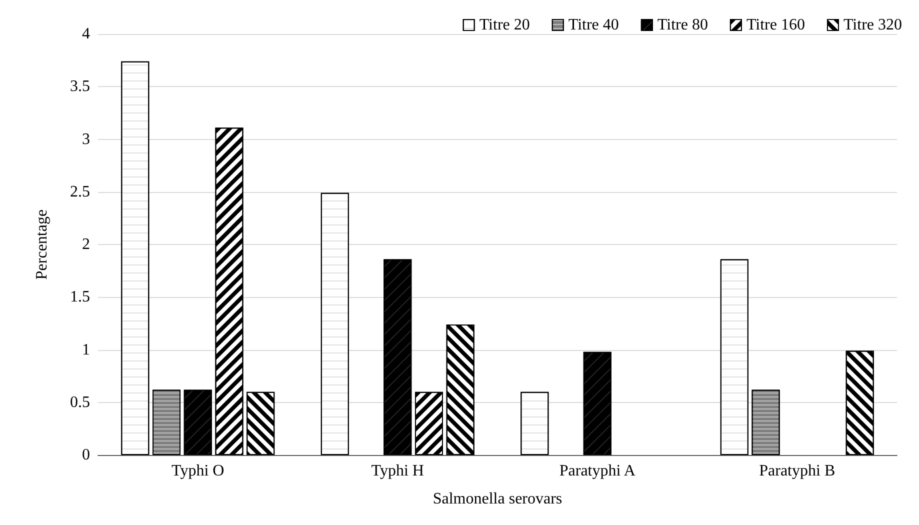 This screenshot has width=919, height=525. I want to click on x-tick-label: Paratyphi A, so click(597, 471).